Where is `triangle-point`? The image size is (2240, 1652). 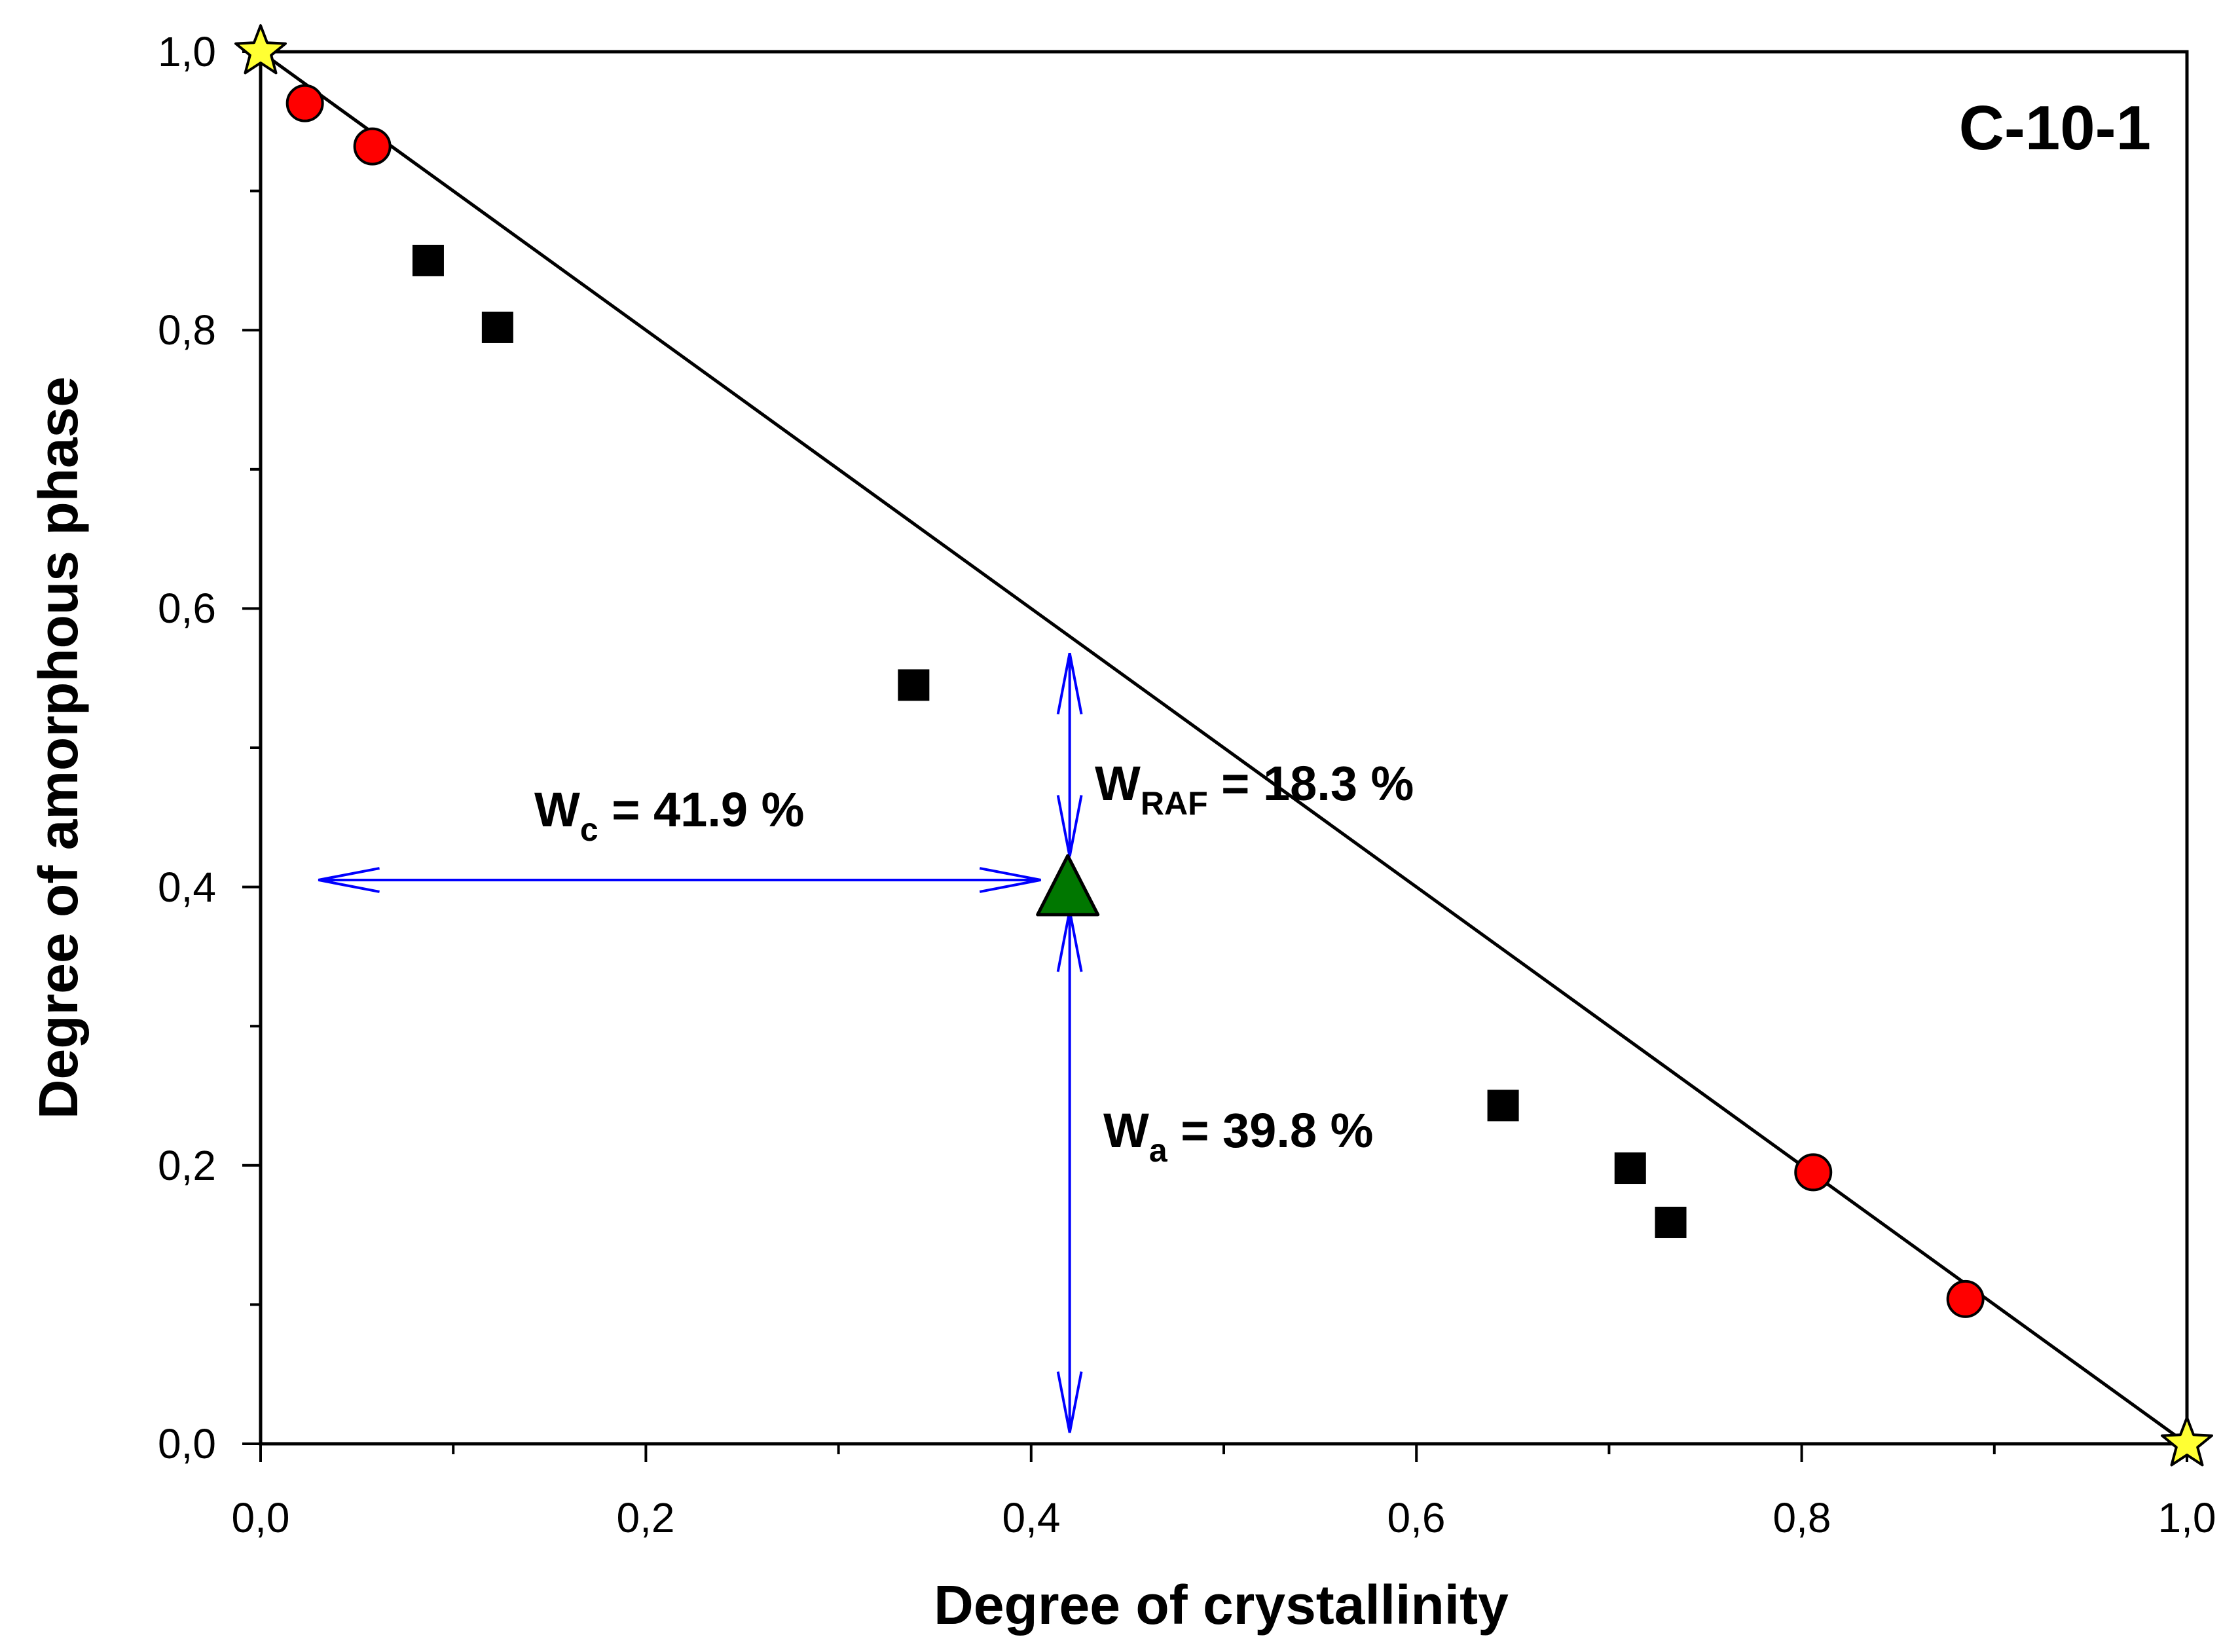 triangle-point is located at coordinates (1068, 885).